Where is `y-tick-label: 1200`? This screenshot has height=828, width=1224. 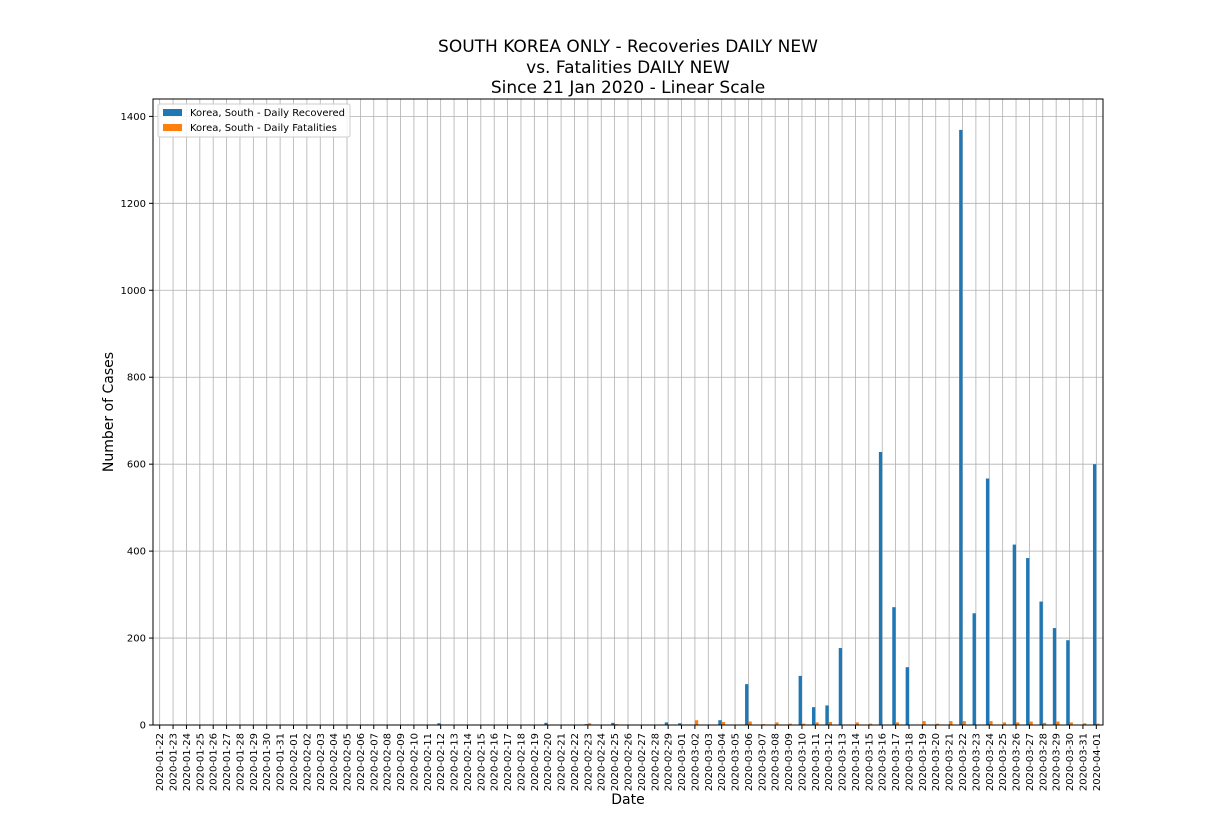 y-tick-label: 1200 is located at coordinates (133, 204).